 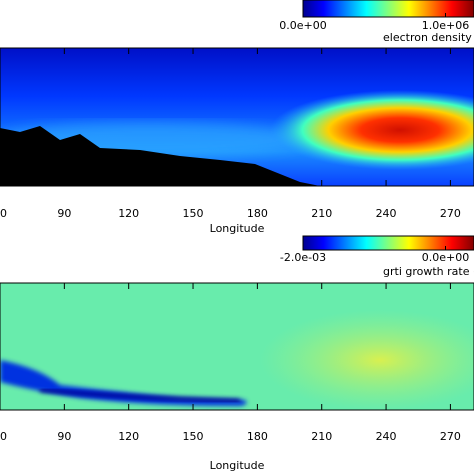 What do you see at coordinates (445, 25) in the screenshot?
I see `colorbar-tick-label: 1.0e+06` at bounding box center [445, 25].